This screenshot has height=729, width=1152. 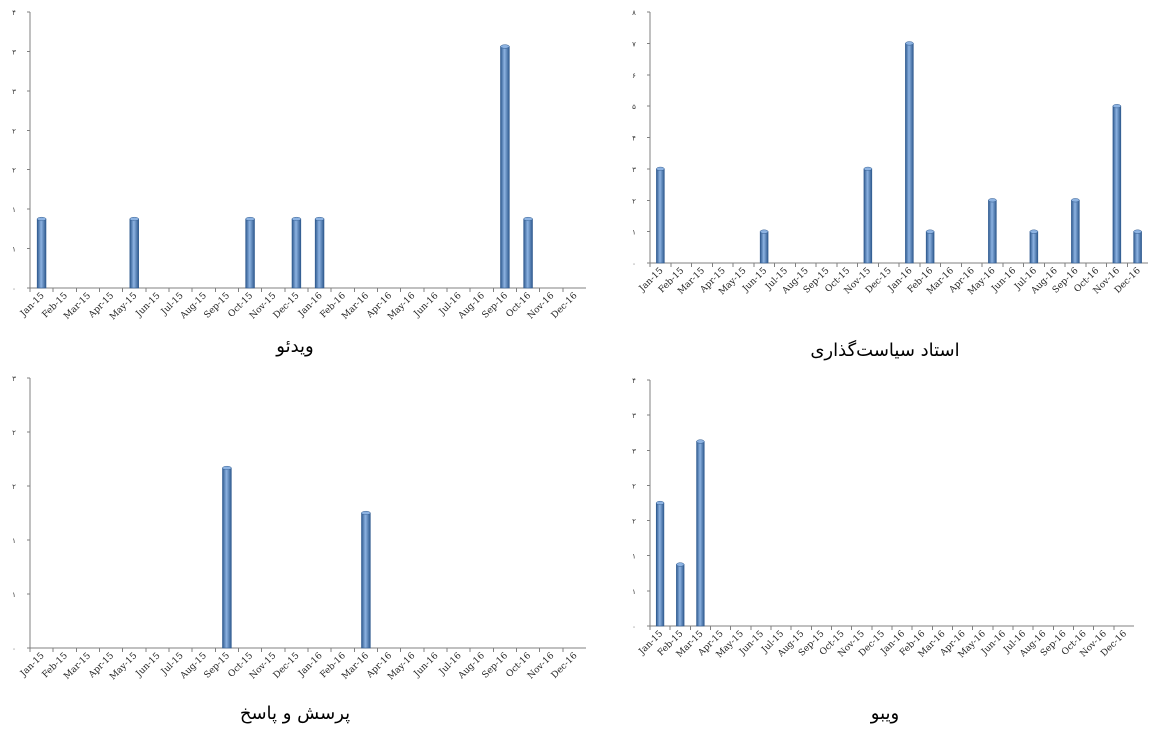 What do you see at coordinates (885, 713) in the screenshot?
I see `chart-title: ویبو` at bounding box center [885, 713].